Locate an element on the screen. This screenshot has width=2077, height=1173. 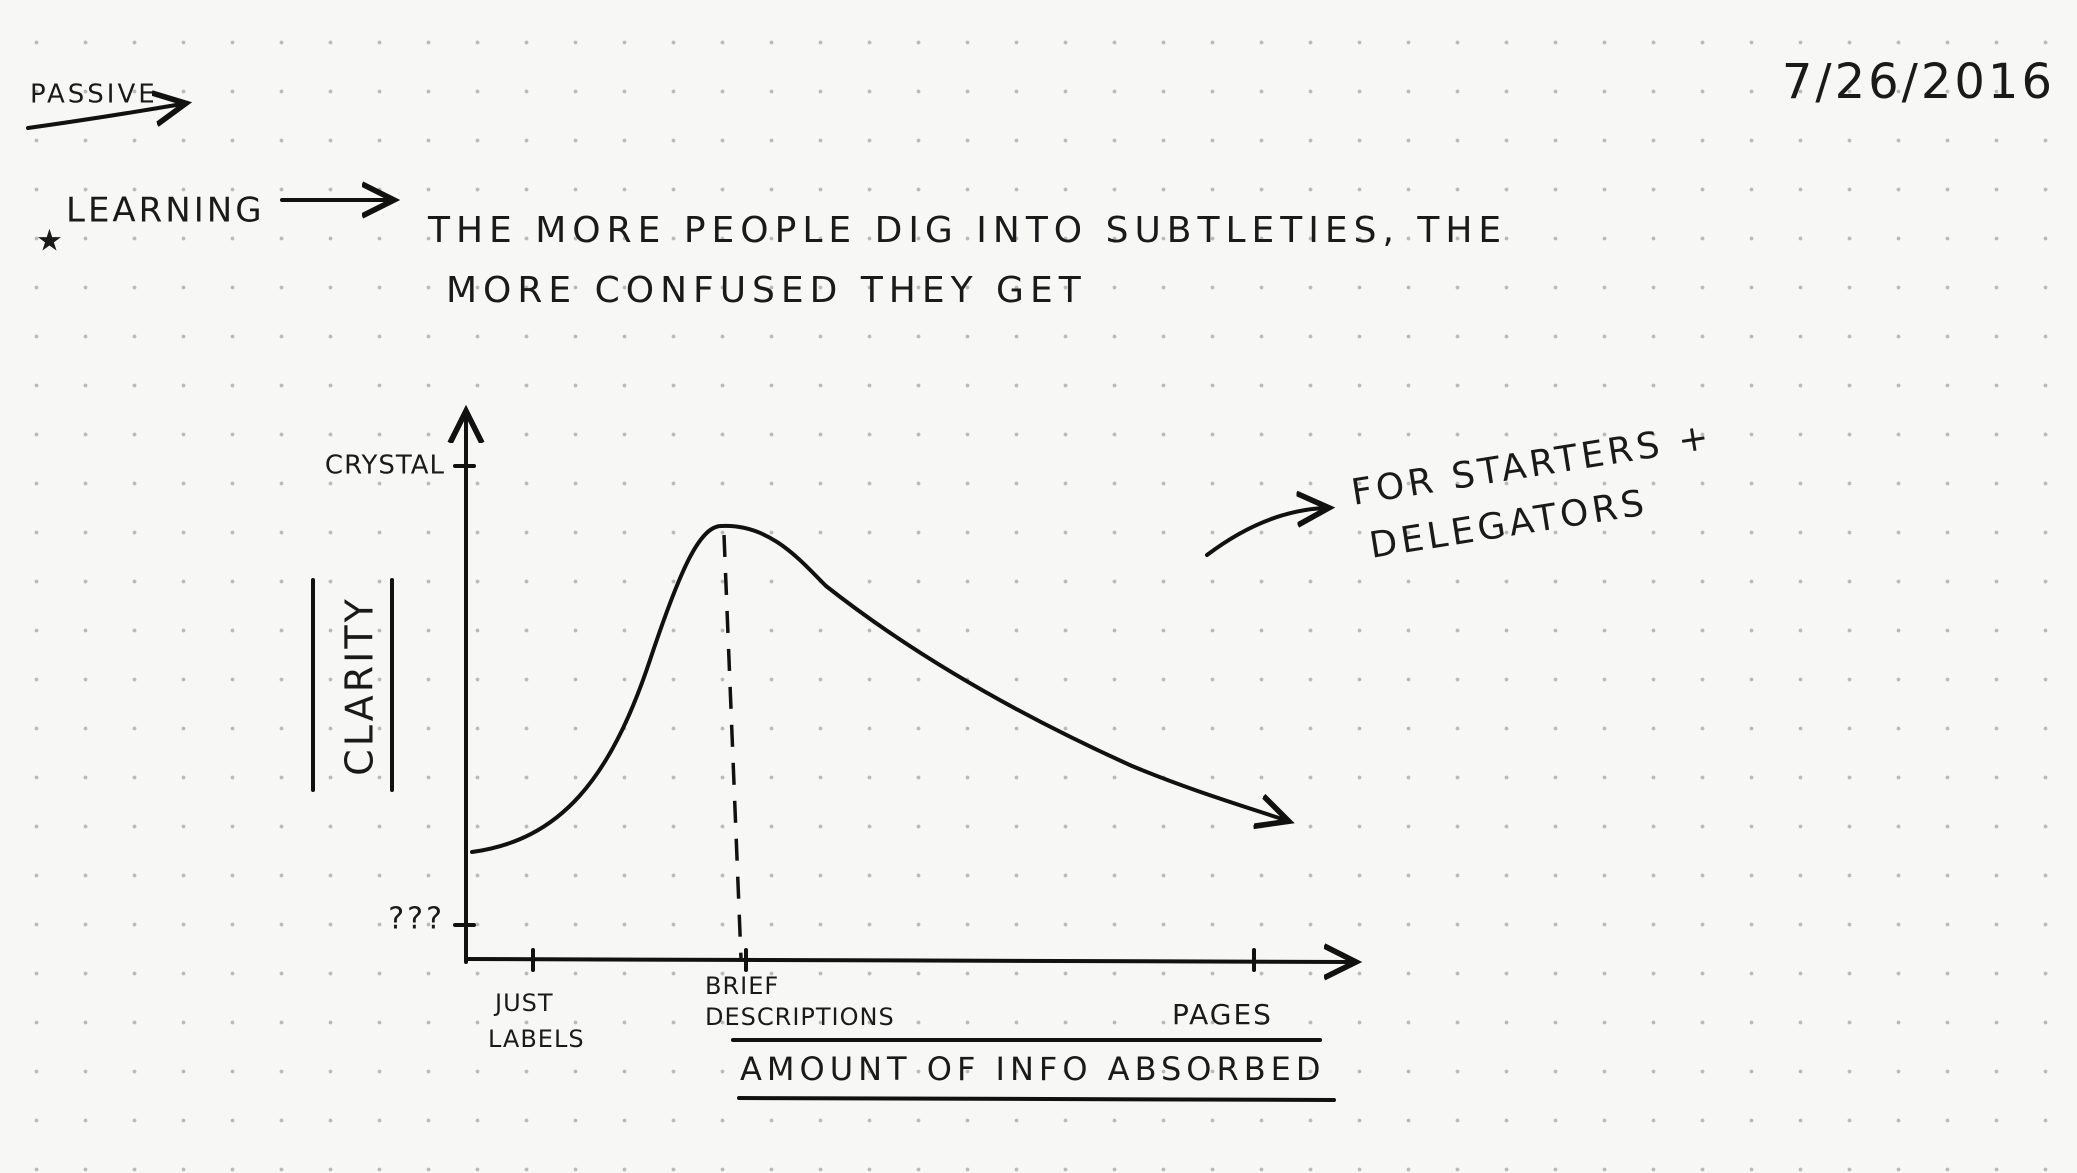
annotation-arrow is located at coordinates (1265, 532).